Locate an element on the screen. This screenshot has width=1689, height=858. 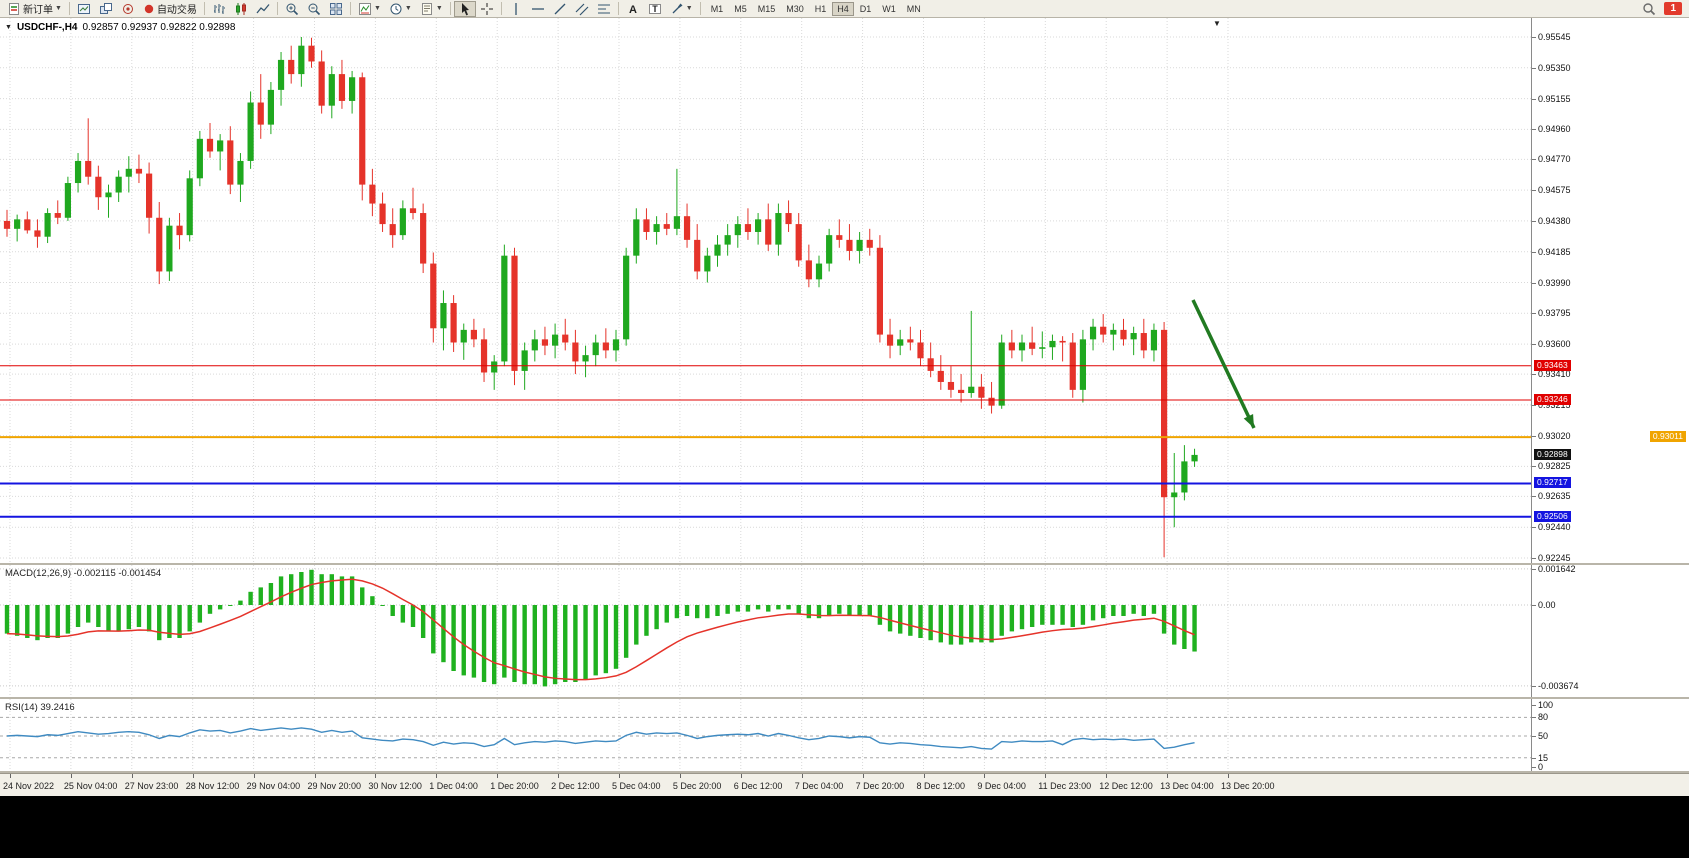
candle-chart-icon is located at coordinates (241, 9).